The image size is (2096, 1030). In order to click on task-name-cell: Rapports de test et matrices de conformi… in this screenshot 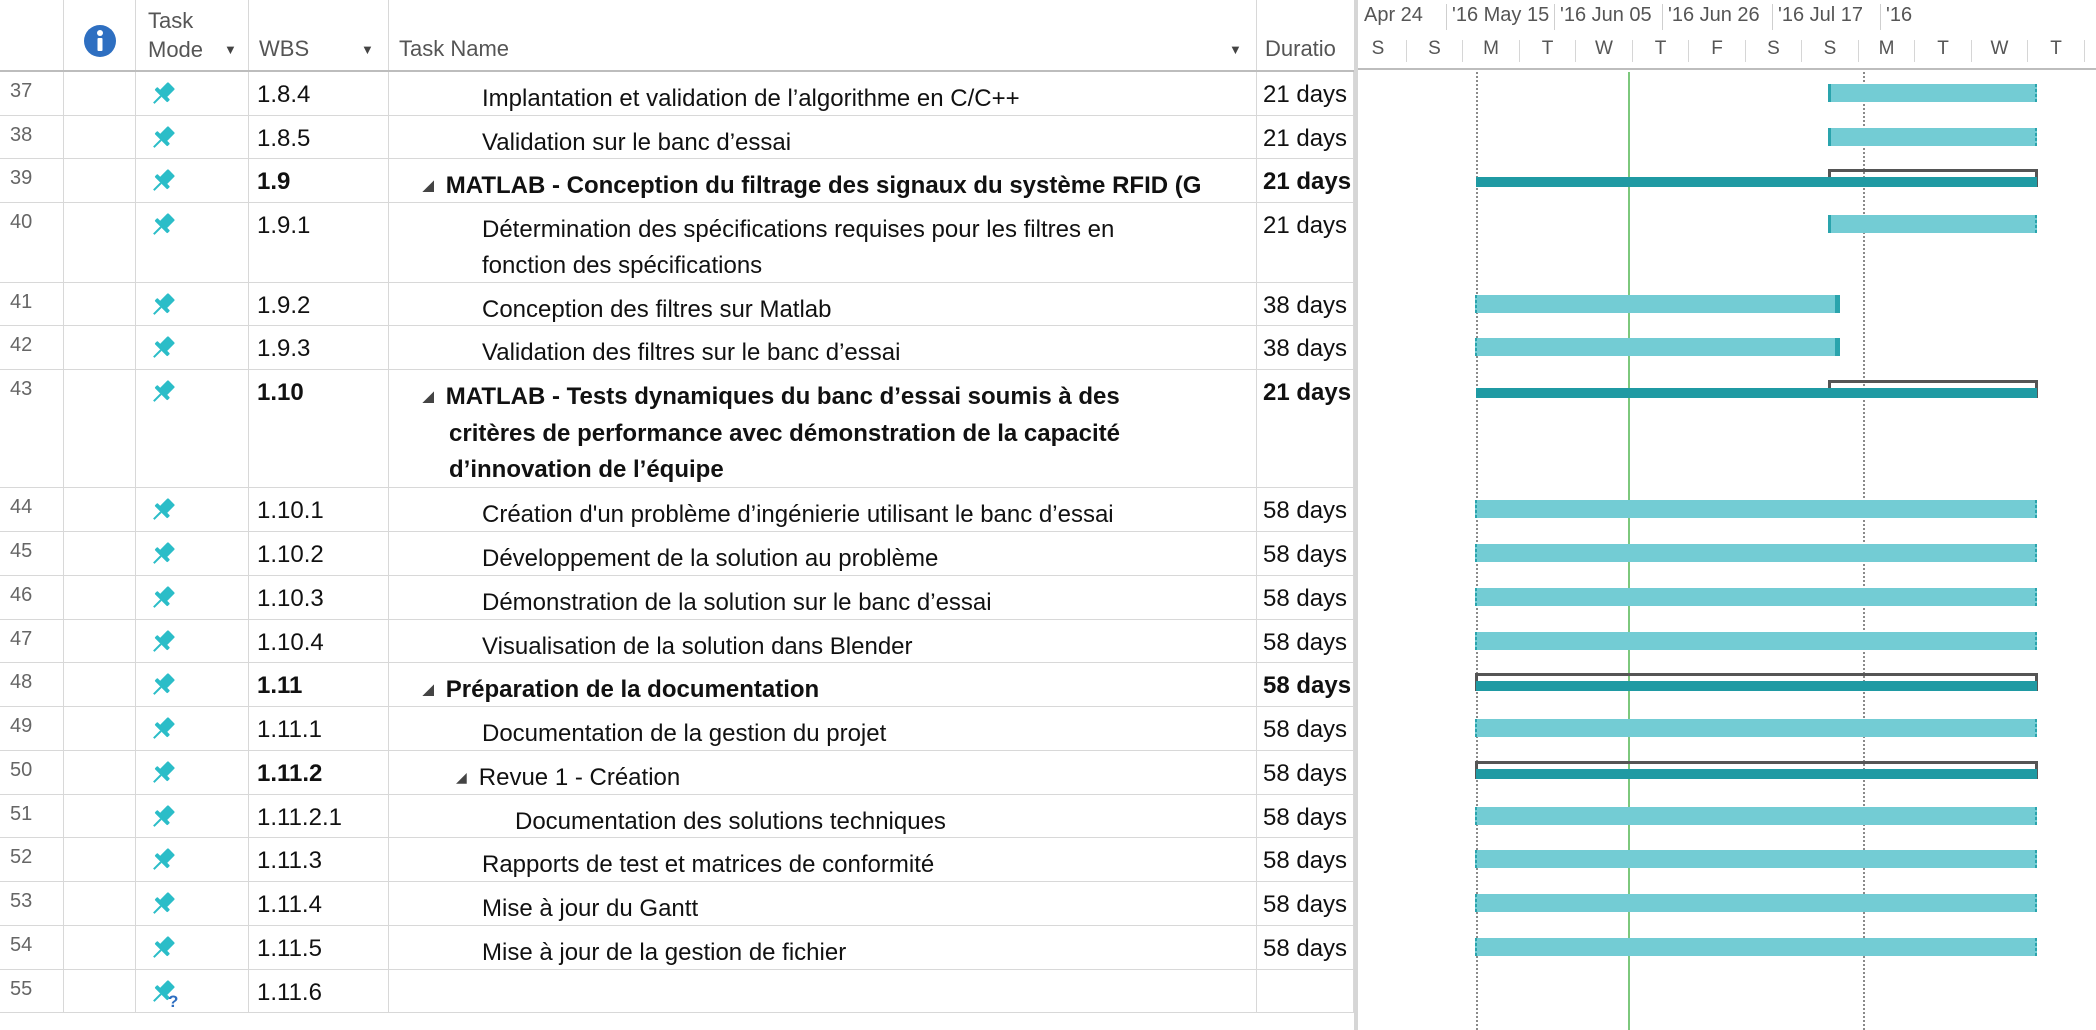, I will do `click(823, 859)`.